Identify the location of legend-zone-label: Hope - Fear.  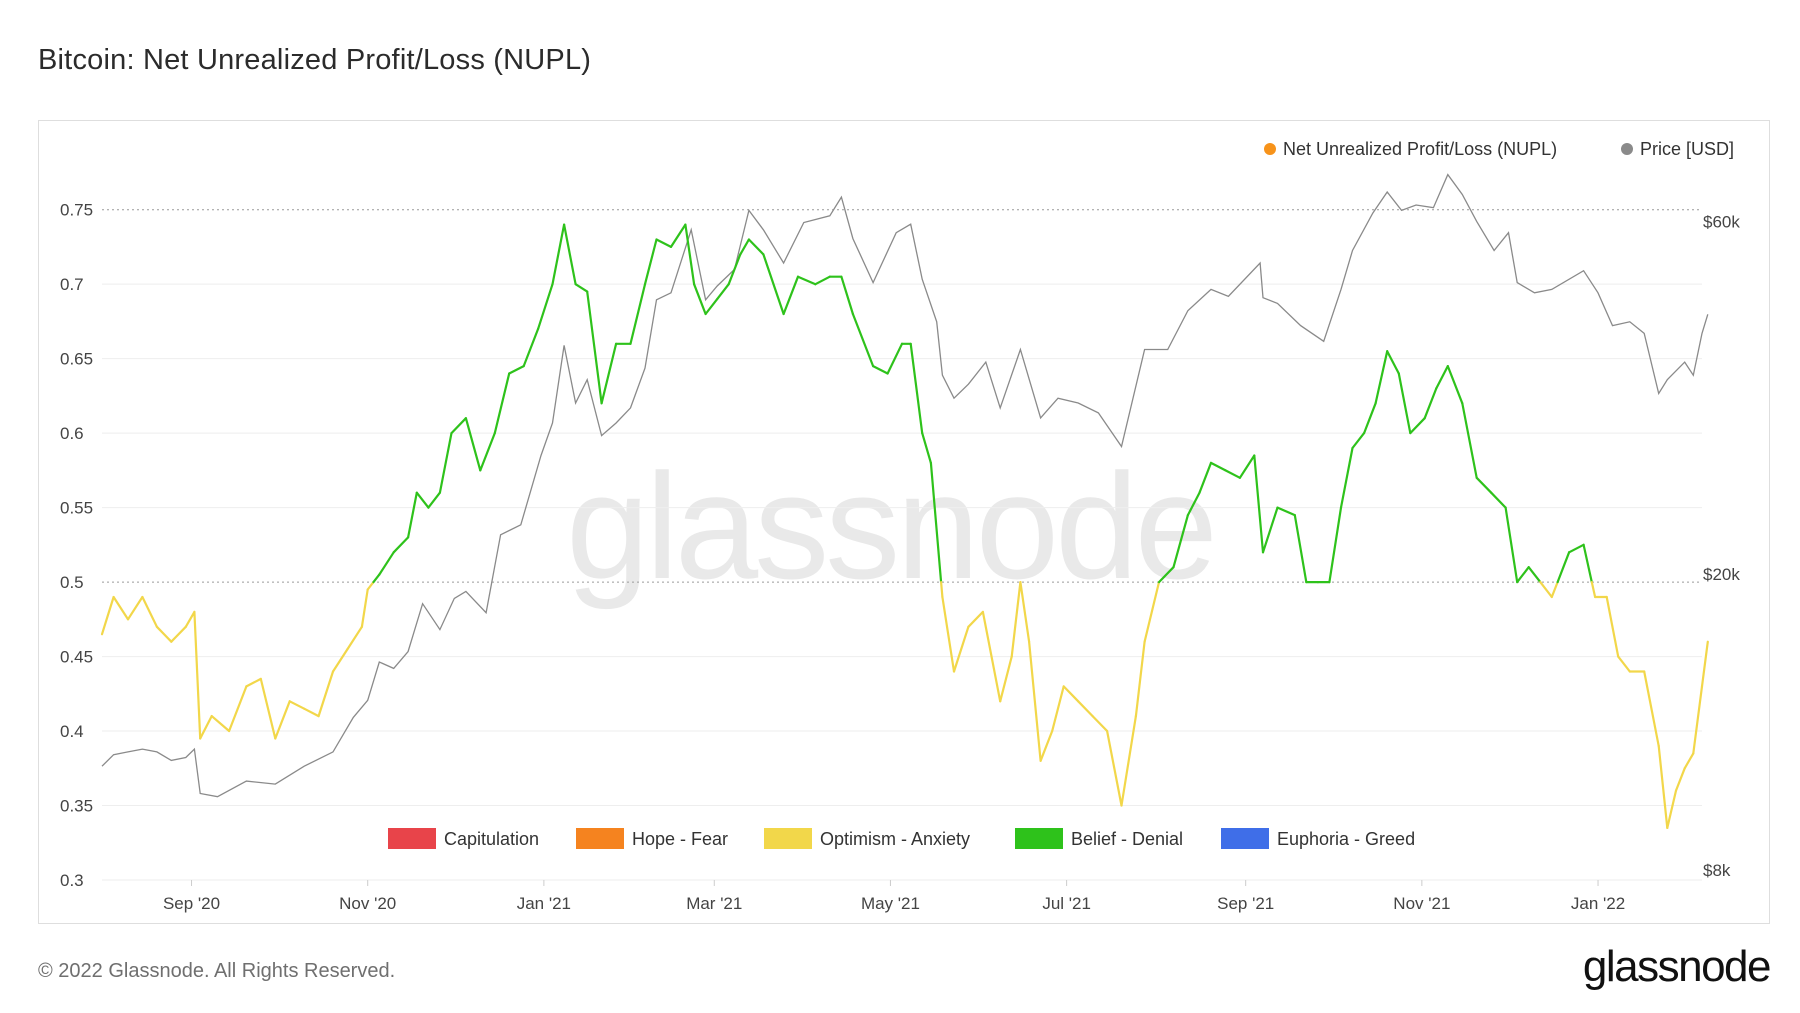
(680, 839).